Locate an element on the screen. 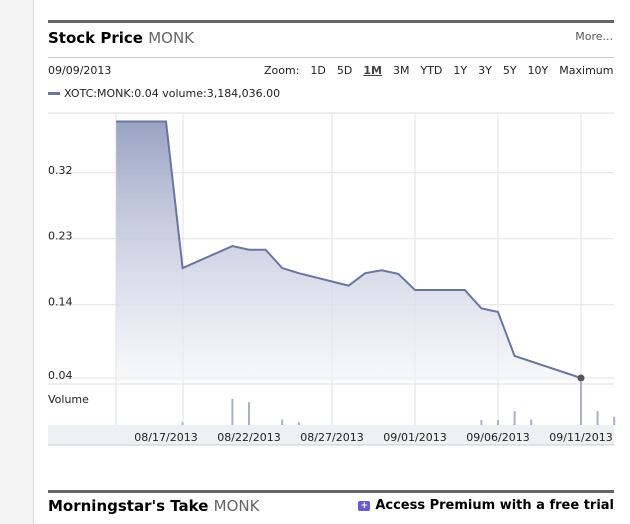 This screenshot has height=524, width=630. access-premium-link: + Access Premium with a free trial is located at coordinates (486, 505).